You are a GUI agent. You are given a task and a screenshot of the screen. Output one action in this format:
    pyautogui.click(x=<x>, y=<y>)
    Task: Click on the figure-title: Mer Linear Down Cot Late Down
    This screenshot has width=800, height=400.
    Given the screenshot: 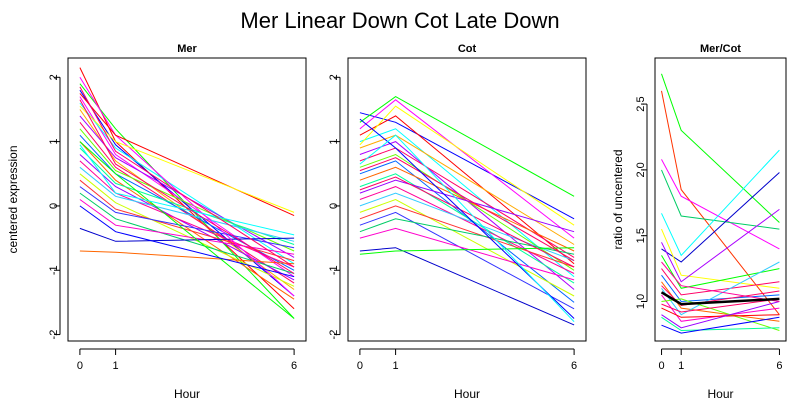 What is the action you would take?
    pyautogui.click(x=399, y=20)
    